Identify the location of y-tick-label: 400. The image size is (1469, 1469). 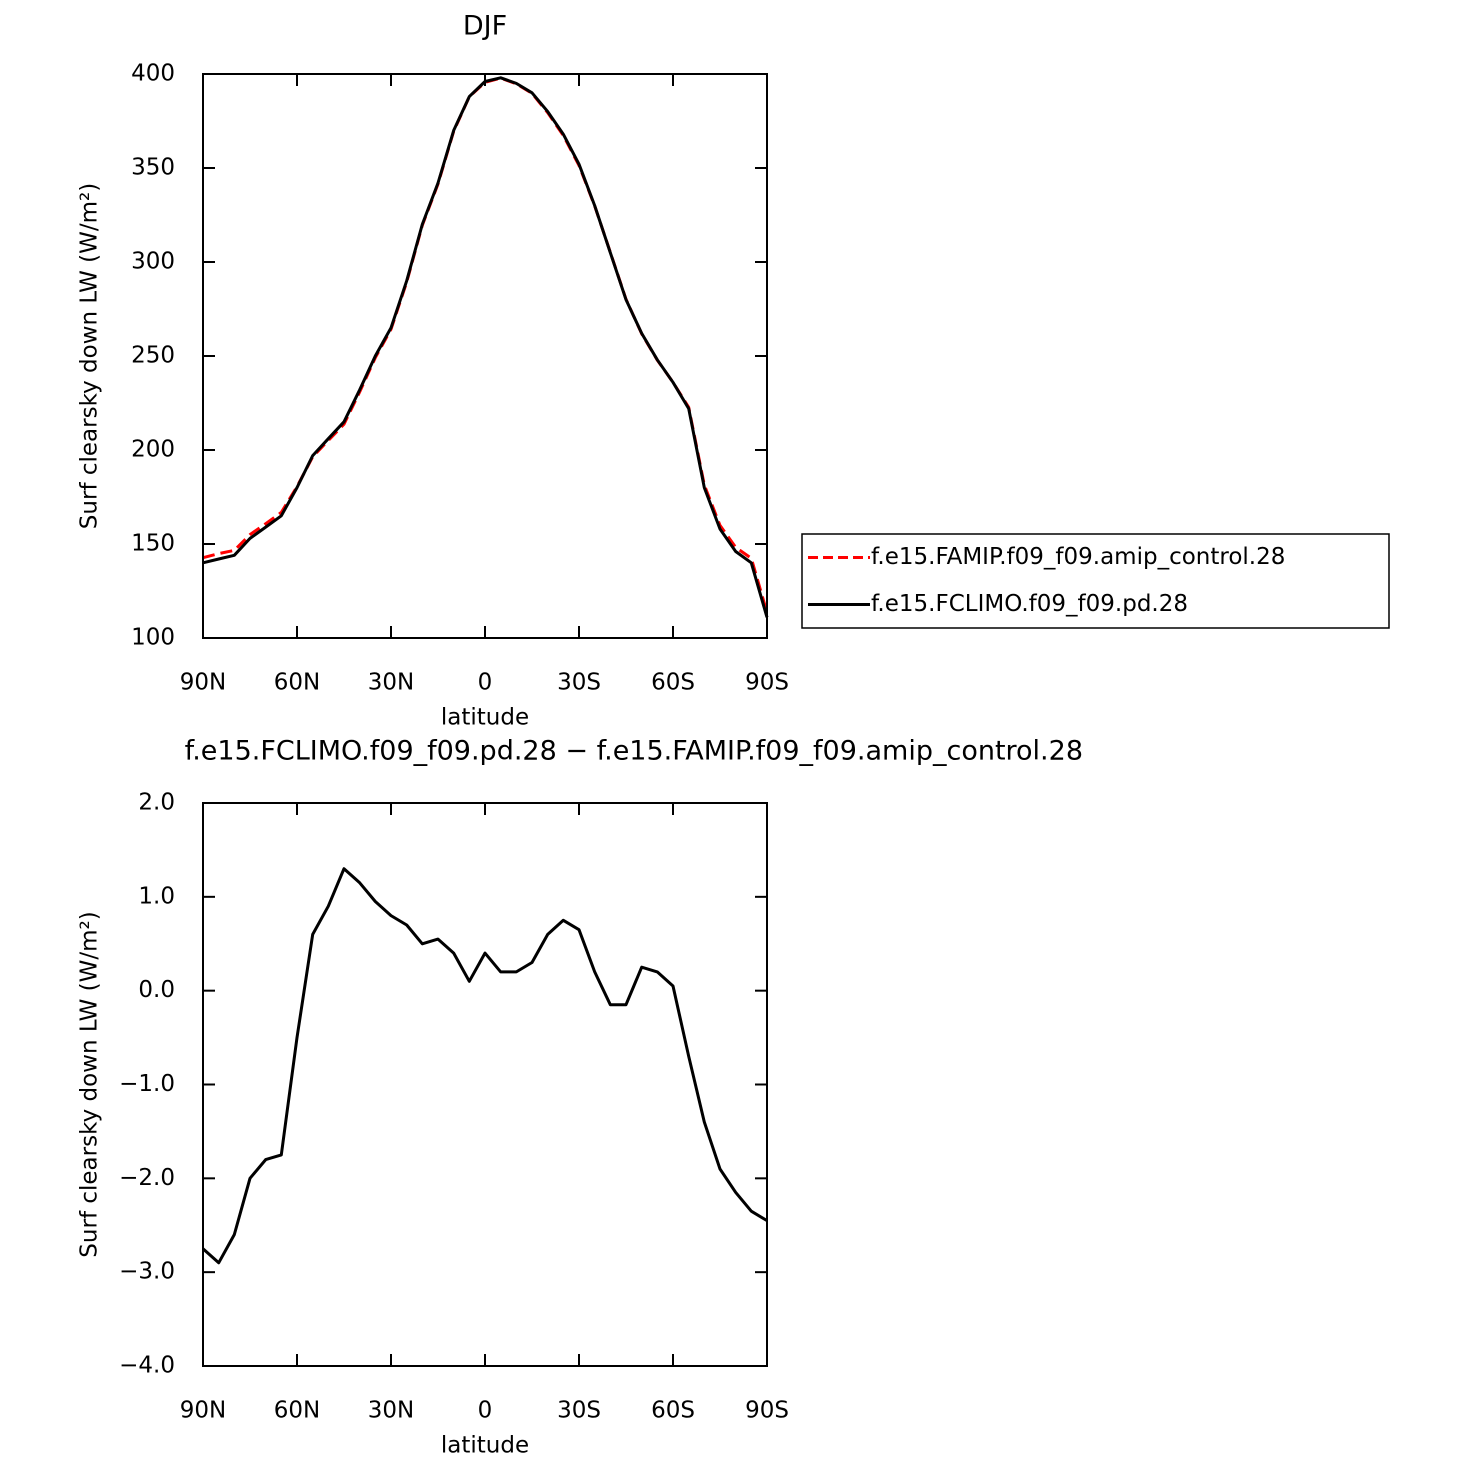
(153, 74).